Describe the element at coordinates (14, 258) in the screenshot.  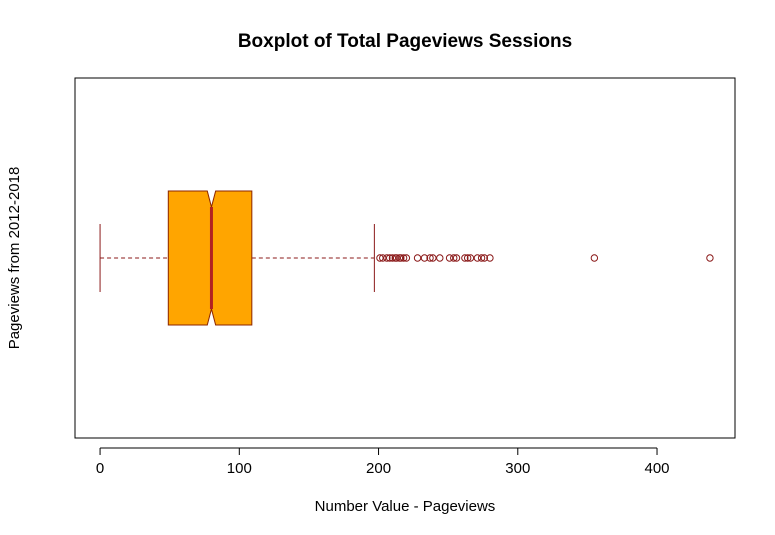
I see `y-axis-label: Pageviews from 2012-2018` at that location.